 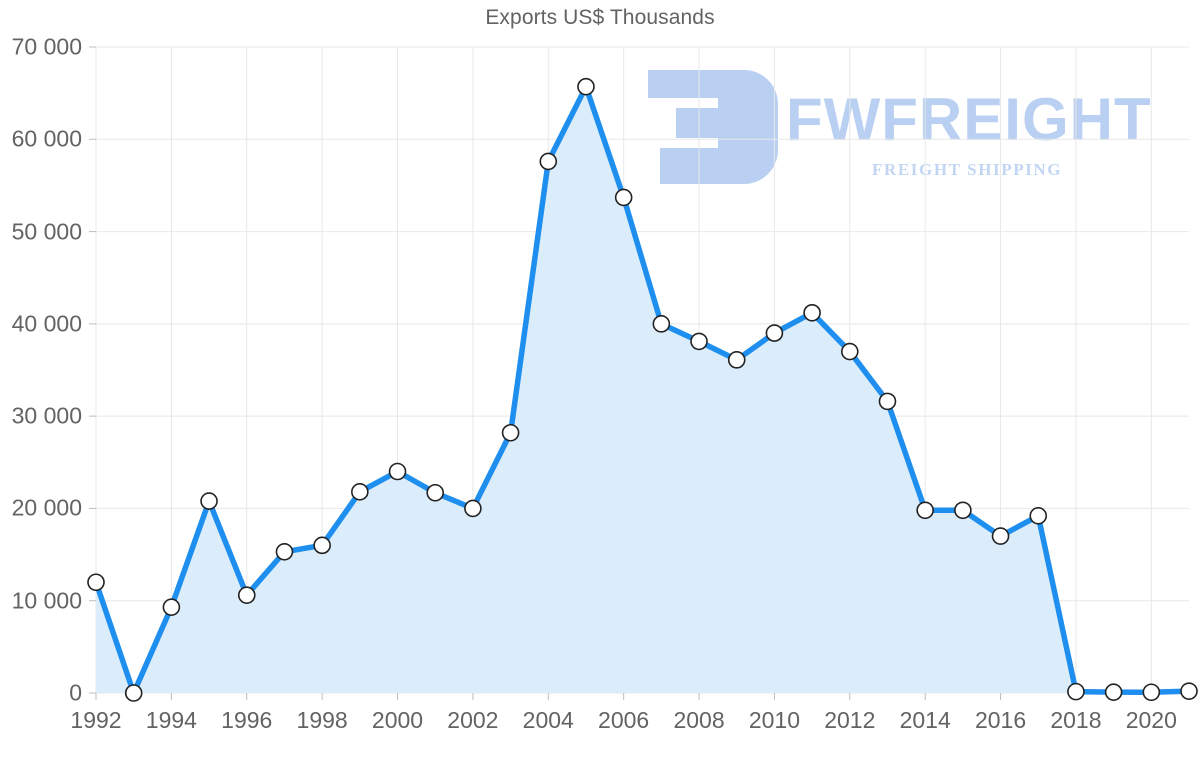 I want to click on y-axis-ticks, so click(x=92, y=370).